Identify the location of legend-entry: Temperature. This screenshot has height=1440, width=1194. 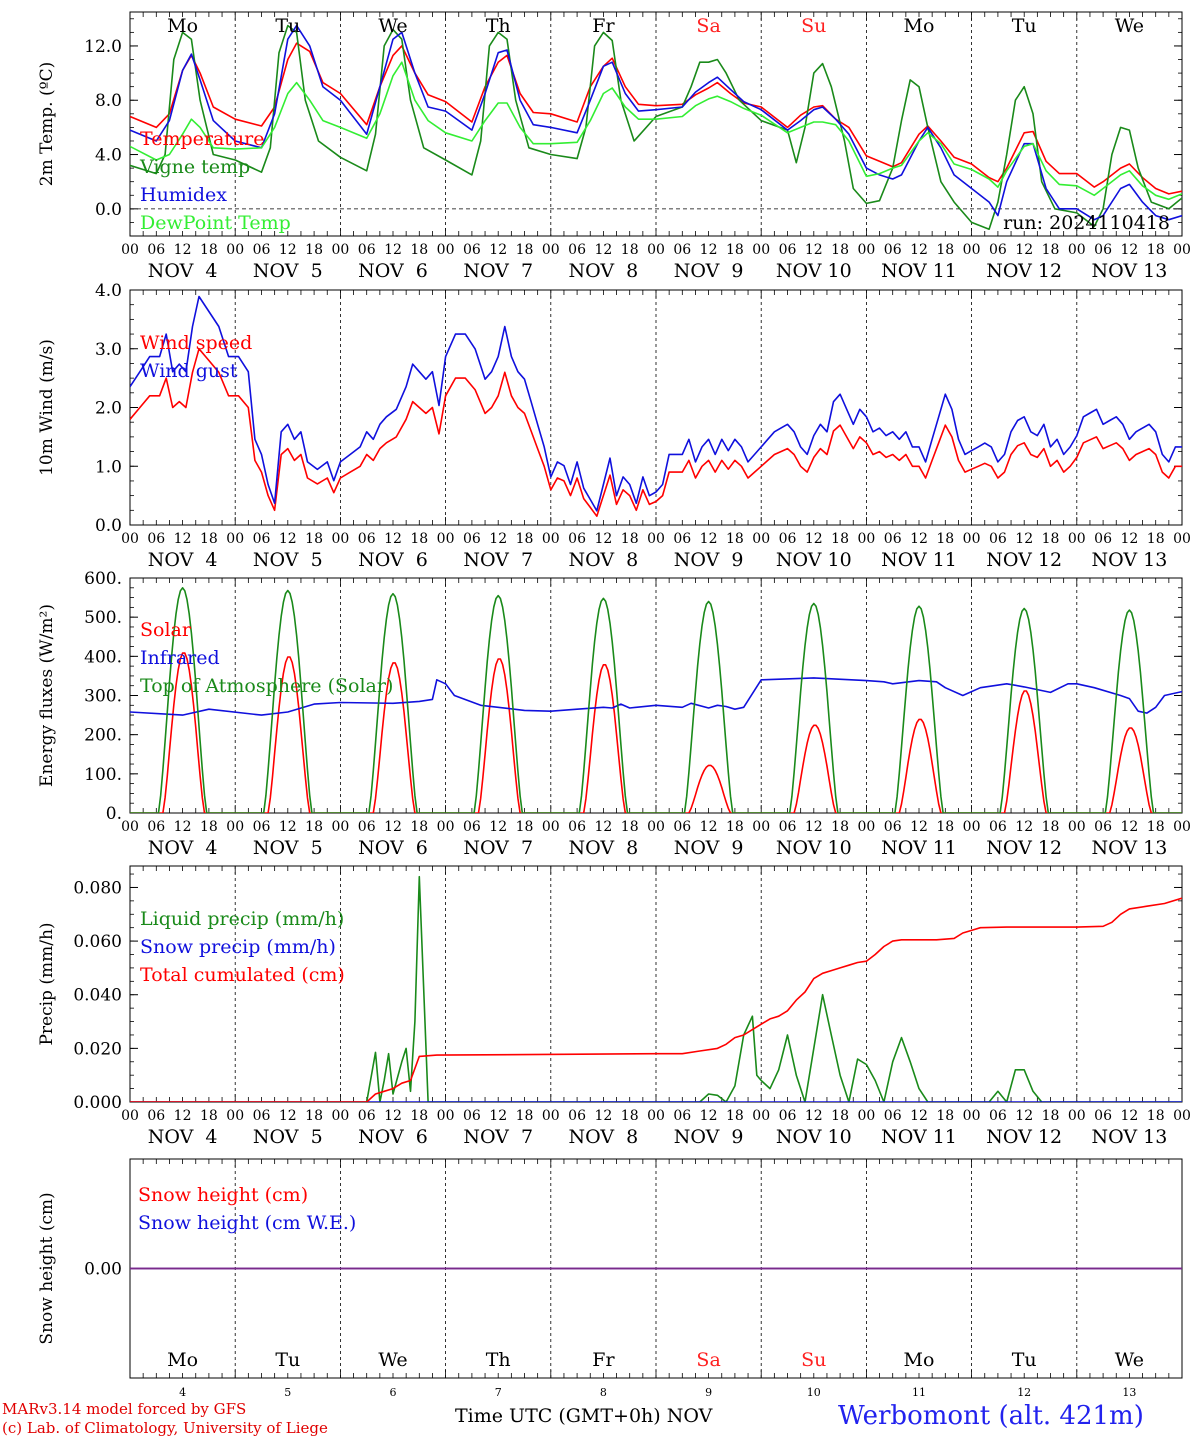
(202, 139).